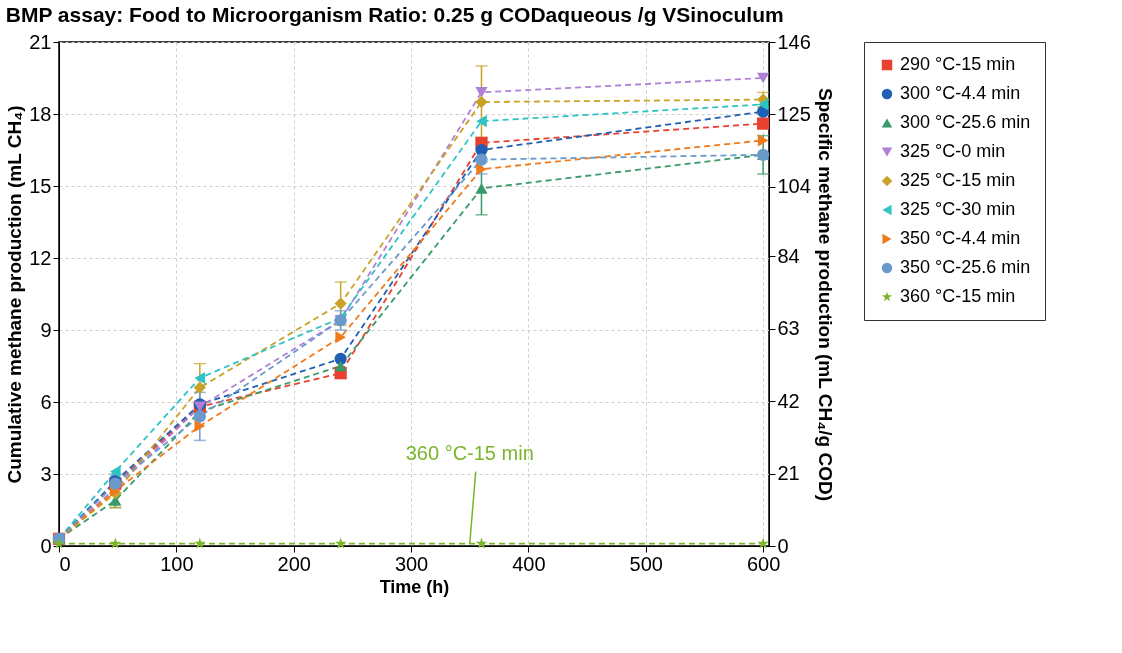 The height and width of the screenshot is (653, 1122). Describe the element at coordinates (965, 122) in the screenshot. I see `legend-label: 300 °C-25.6 min` at that location.